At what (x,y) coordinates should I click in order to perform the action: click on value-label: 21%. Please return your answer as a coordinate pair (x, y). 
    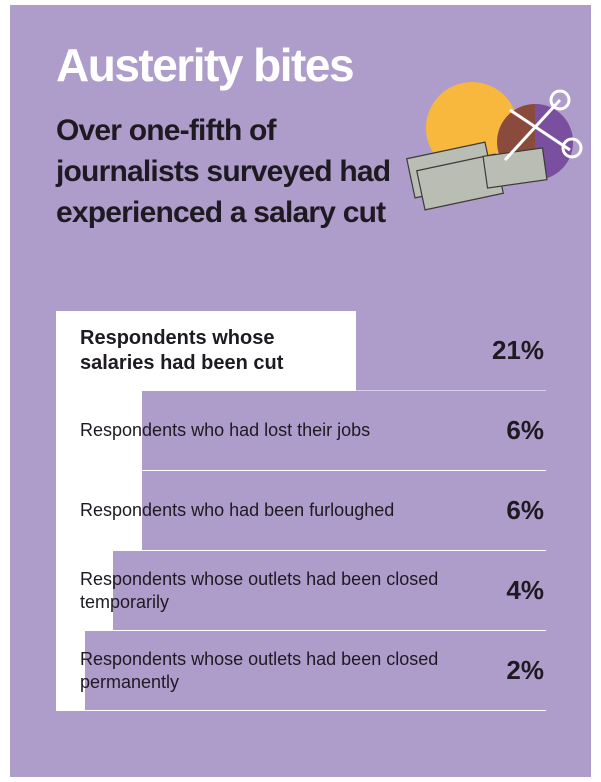
    Looking at the image, I should click on (517, 350).